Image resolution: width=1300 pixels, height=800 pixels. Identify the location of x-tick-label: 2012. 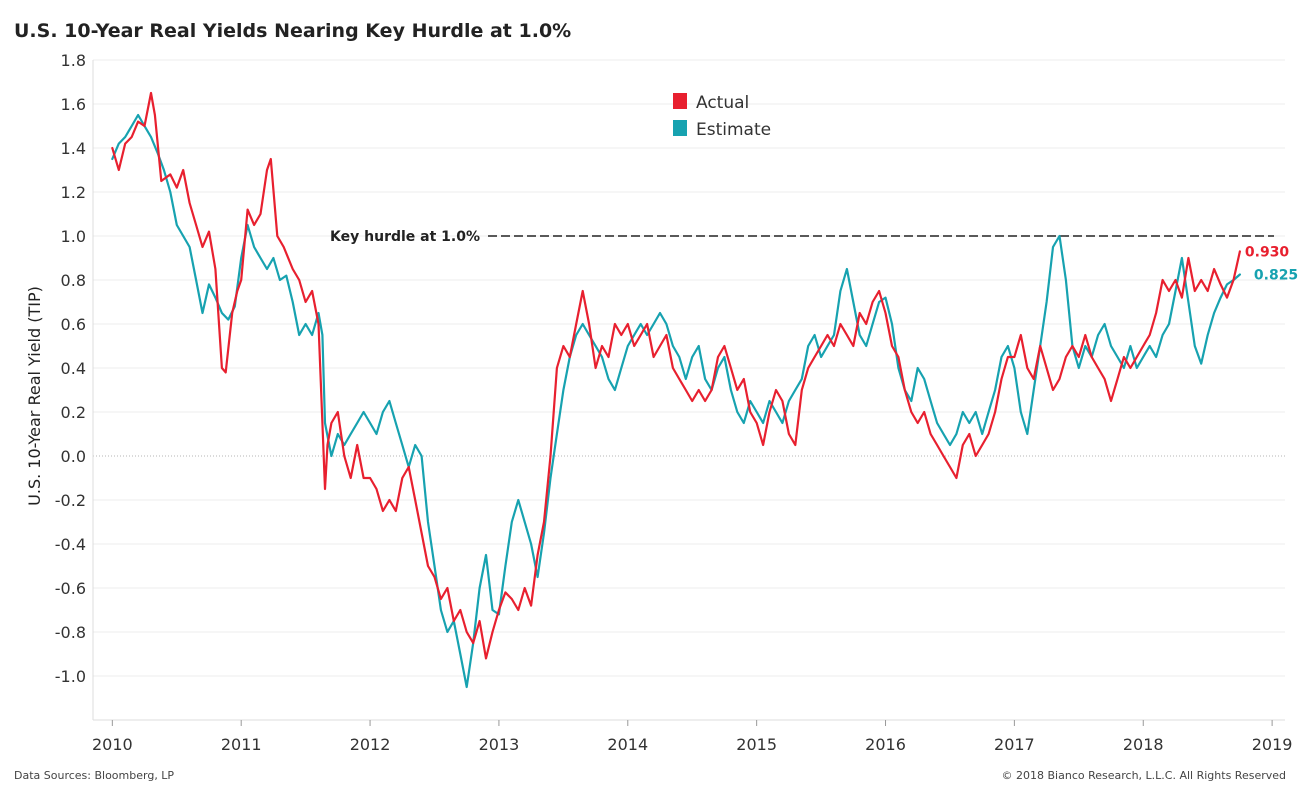
(370, 744).